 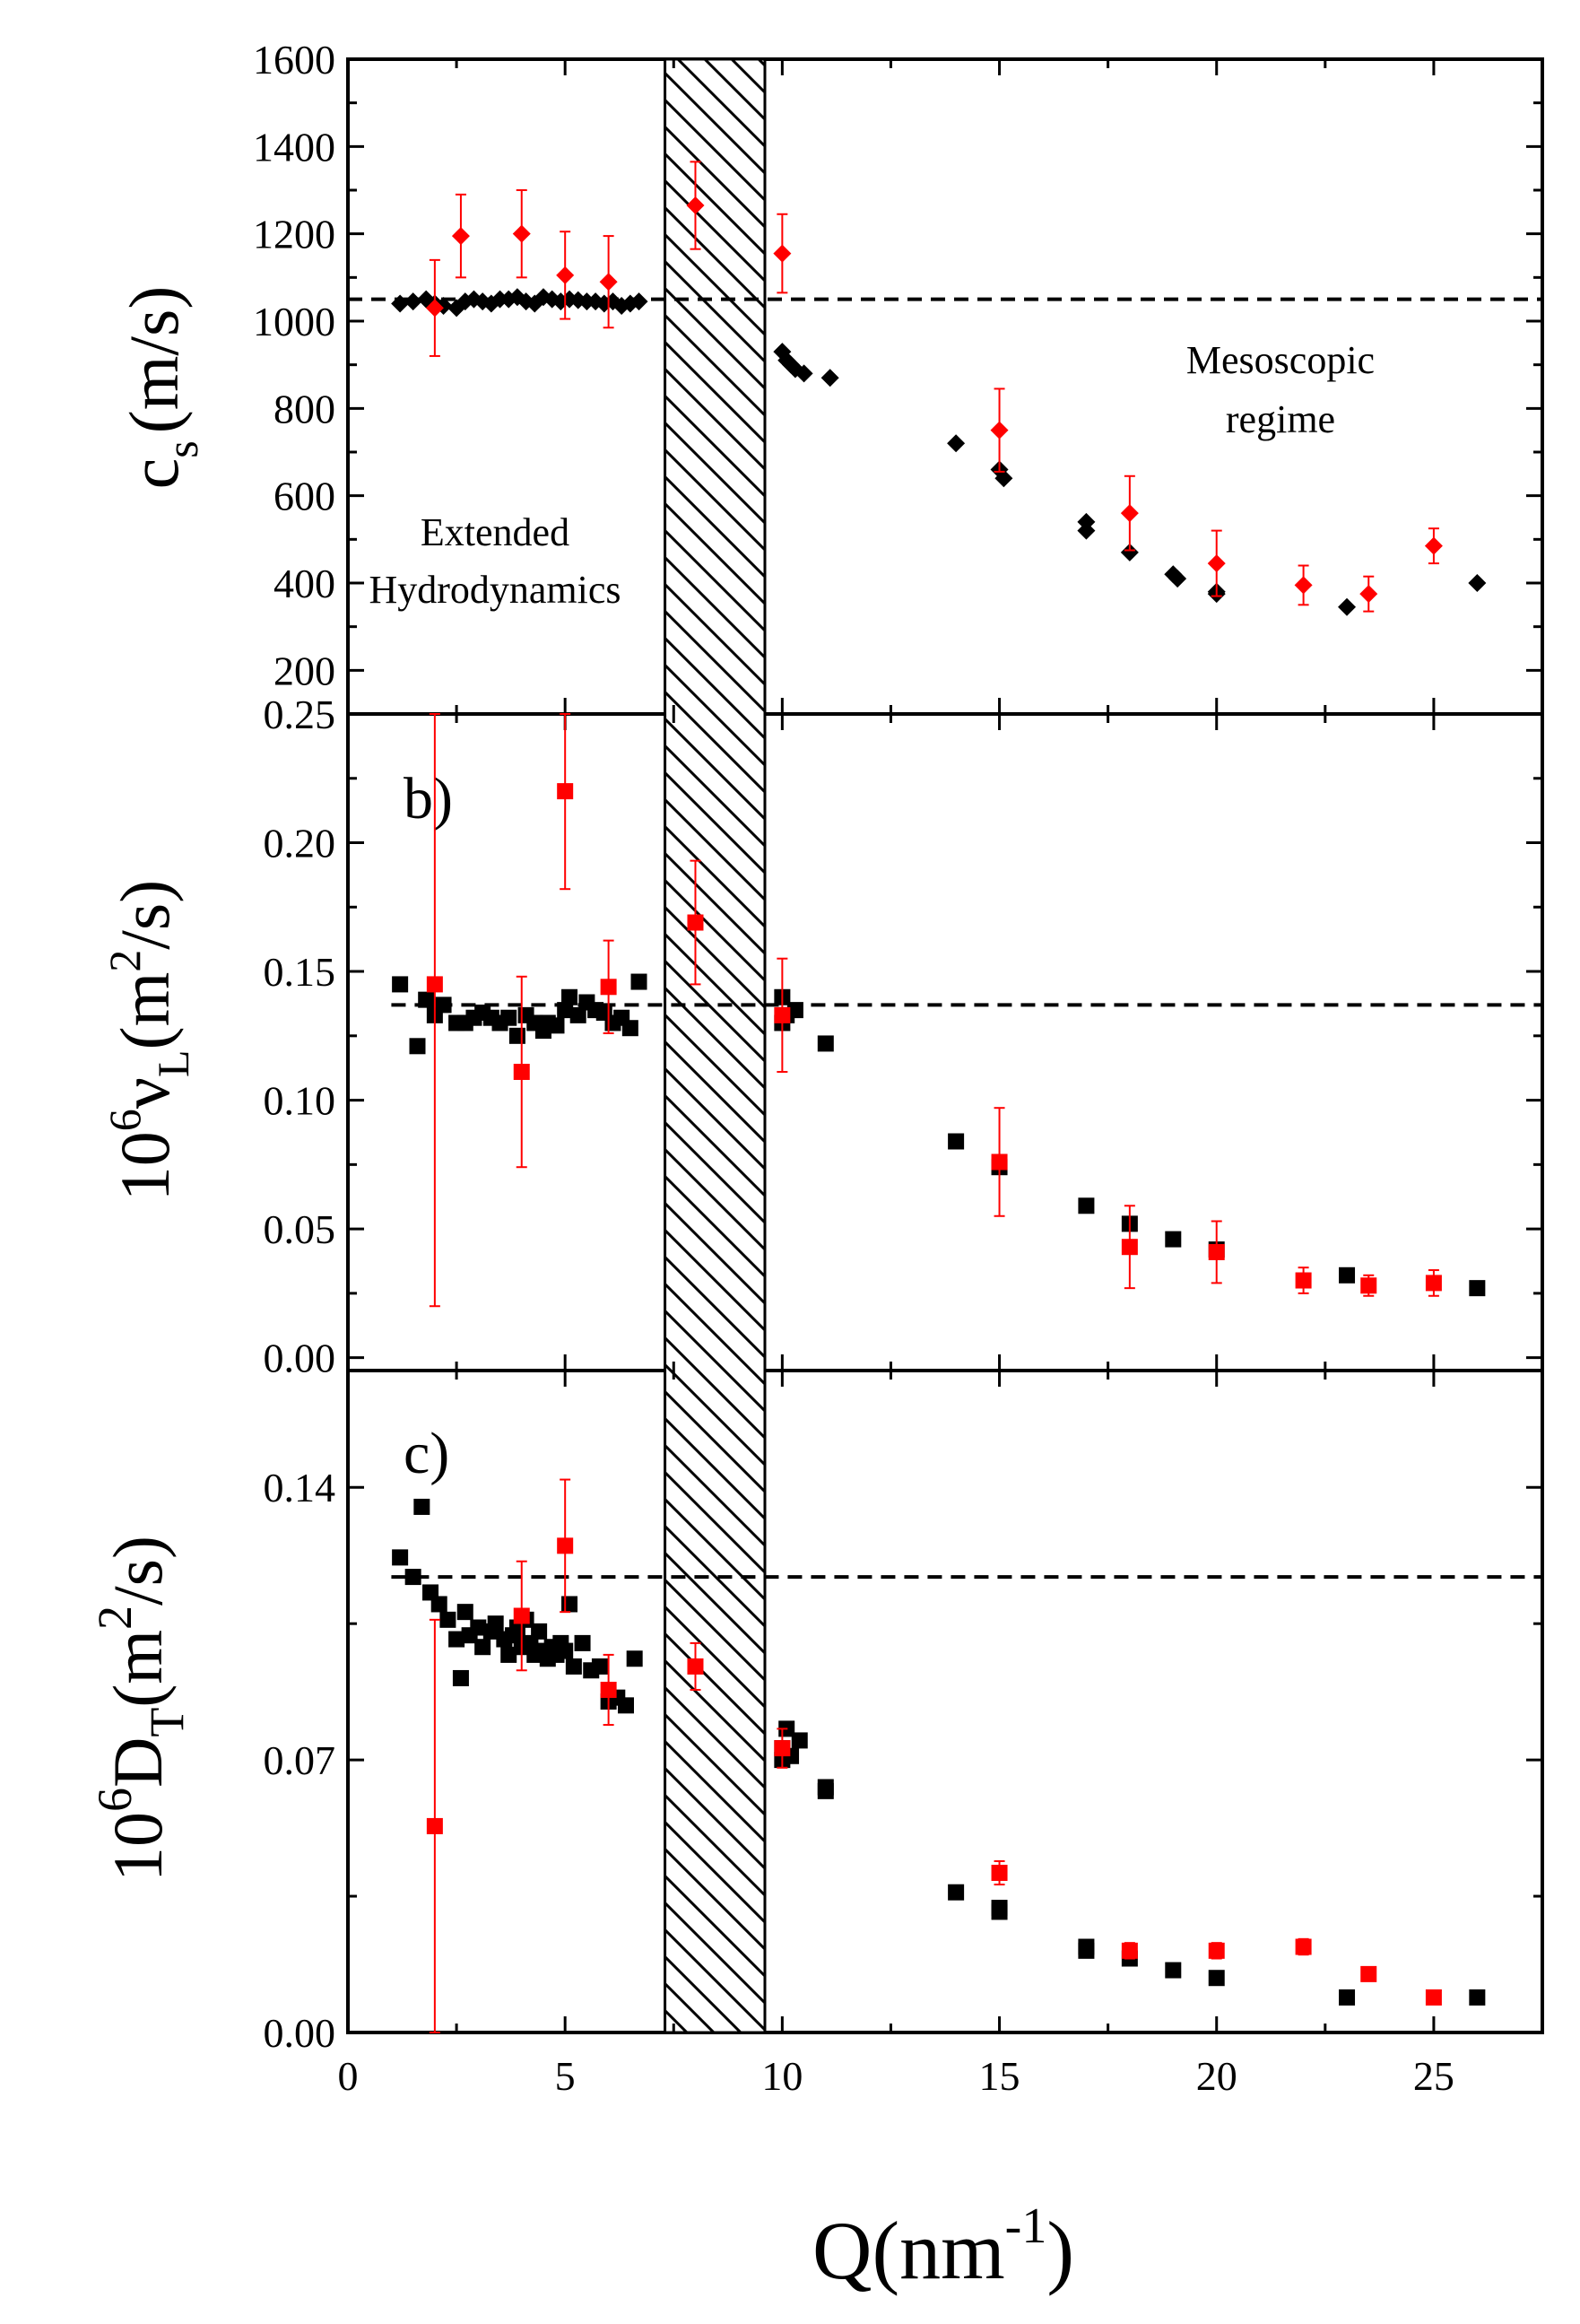 I want to click on panel-c-ytick-label: 0.07, so click(x=300, y=1760).